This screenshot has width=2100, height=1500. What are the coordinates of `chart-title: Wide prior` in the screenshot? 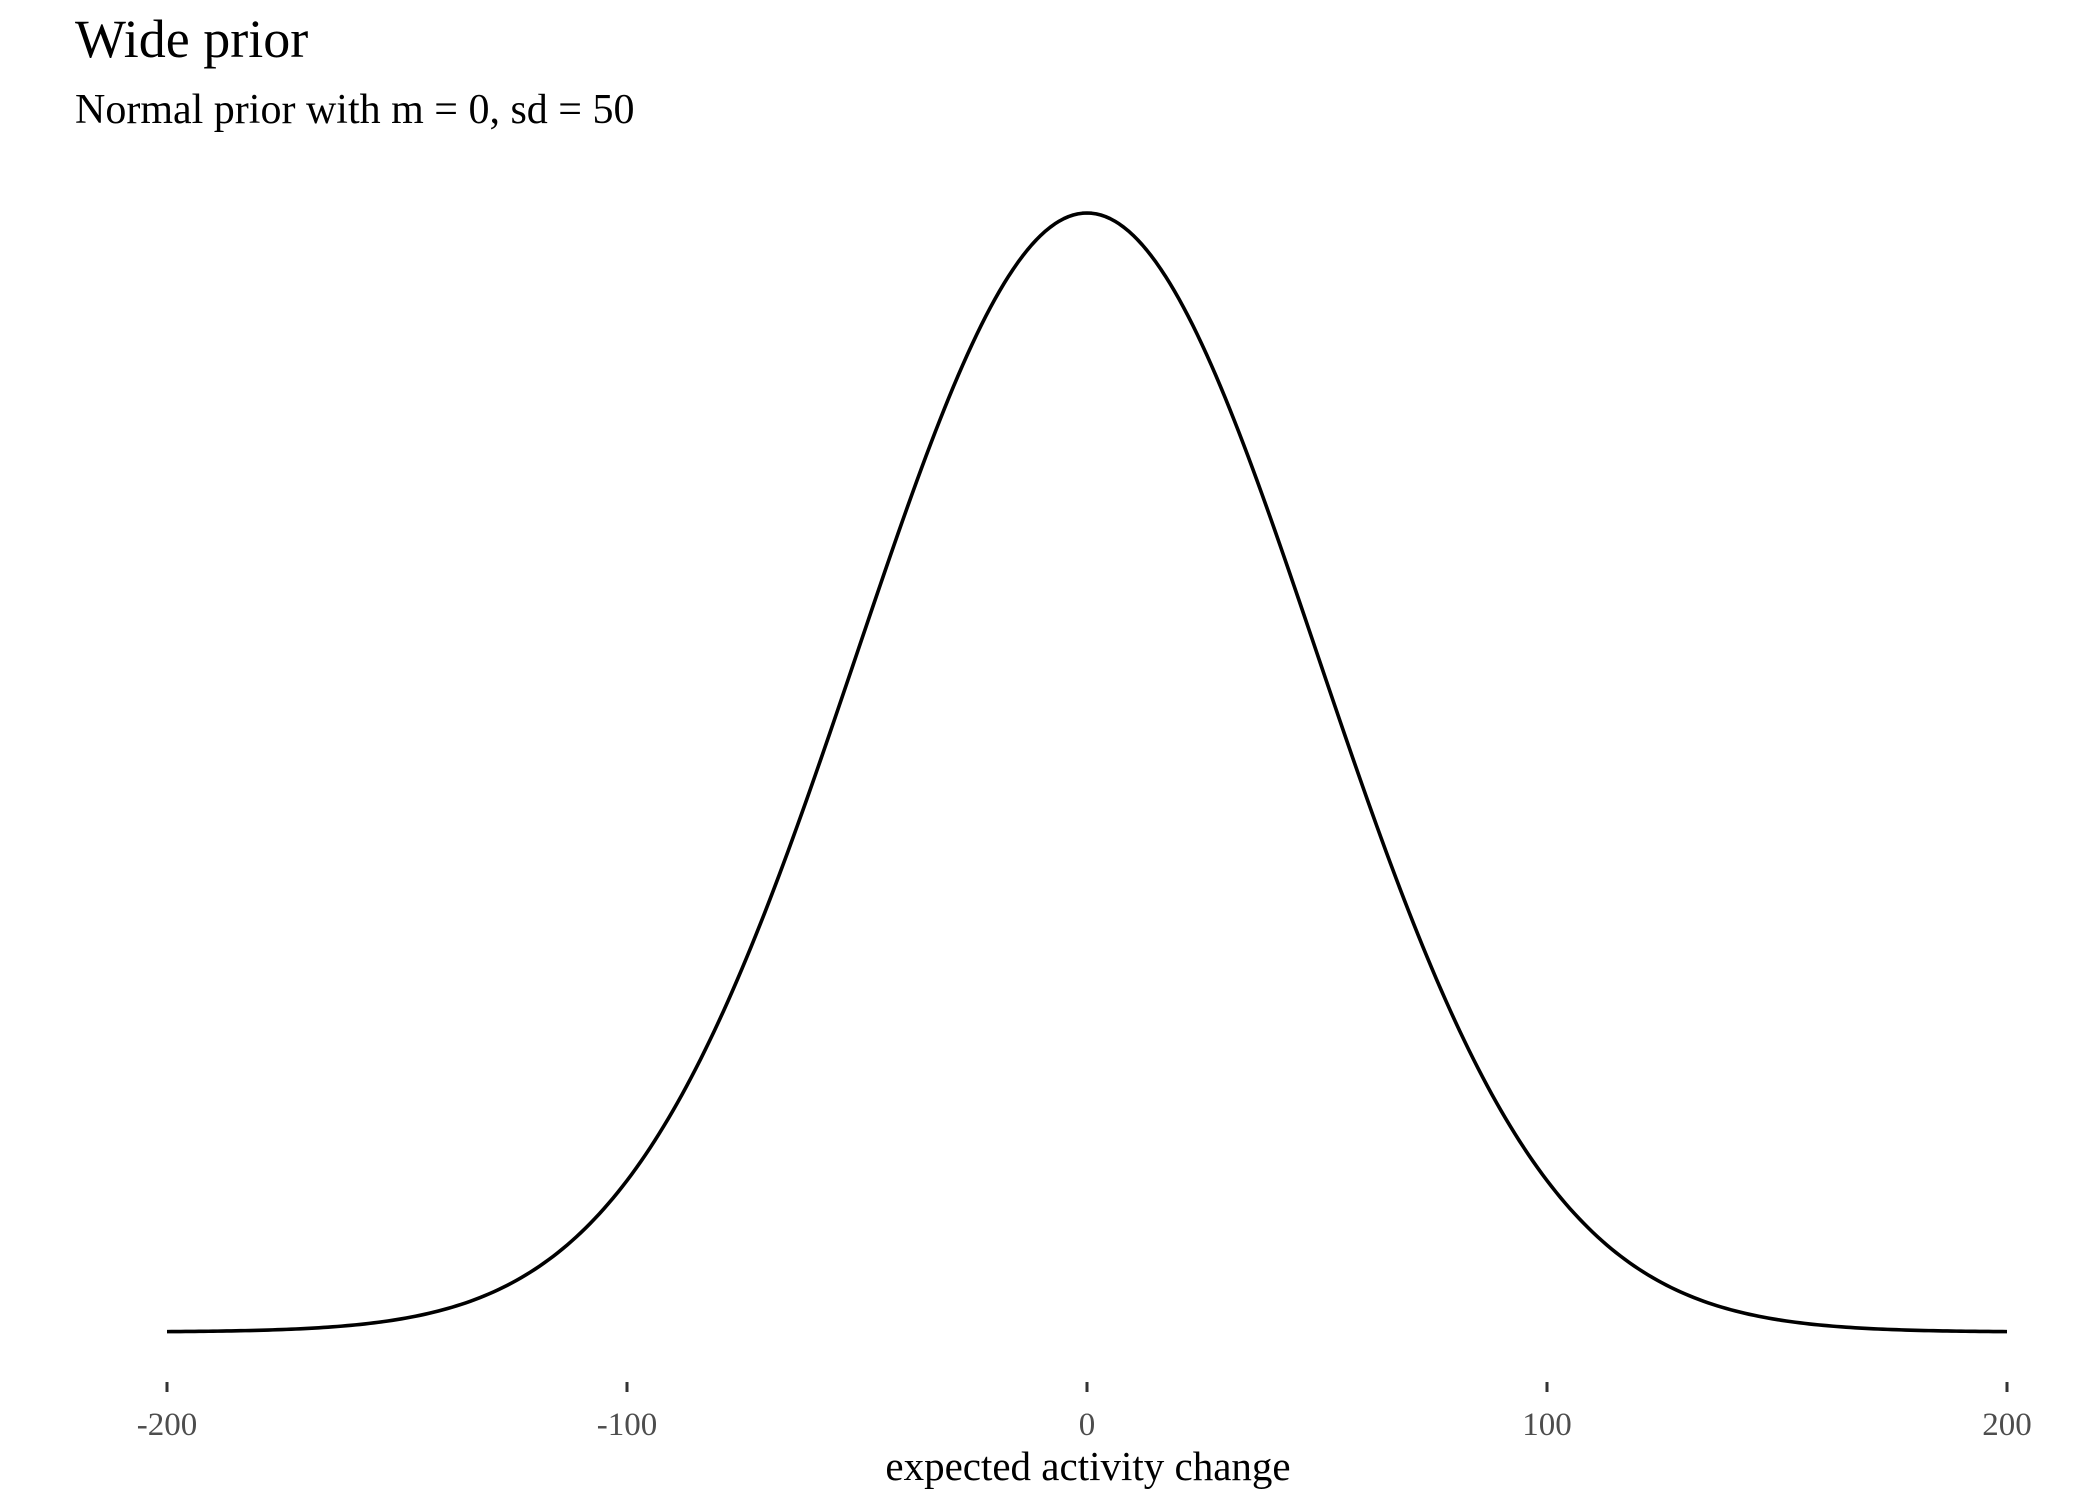 It's located at (191, 39).